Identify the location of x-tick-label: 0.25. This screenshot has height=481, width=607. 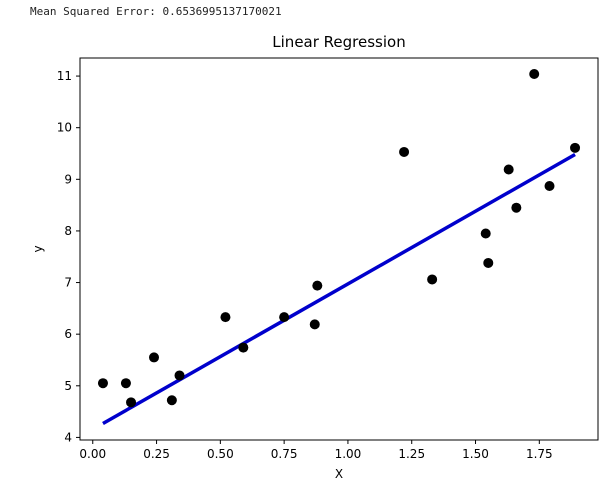
(156, 454).